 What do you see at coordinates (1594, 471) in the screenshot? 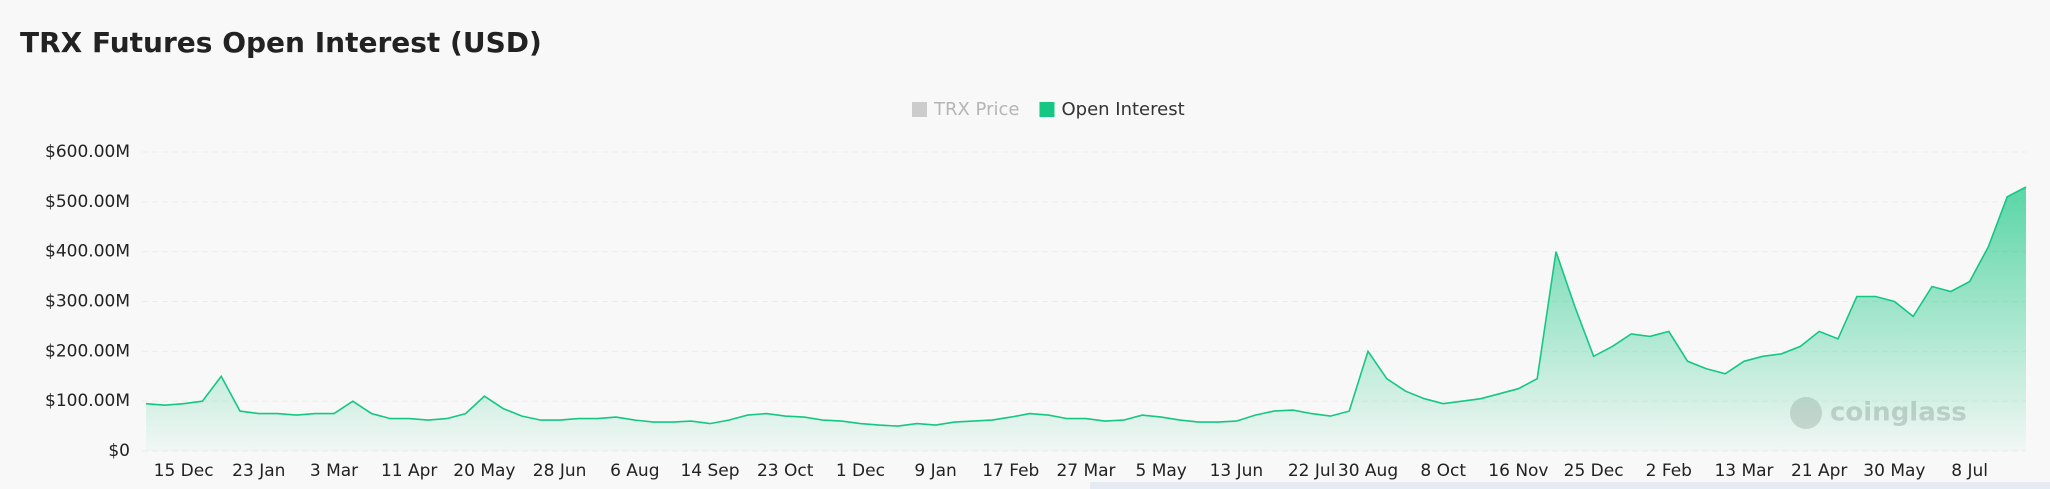
I see `x-tick-label: 25 Dec` at bounding box center [1594, 471].